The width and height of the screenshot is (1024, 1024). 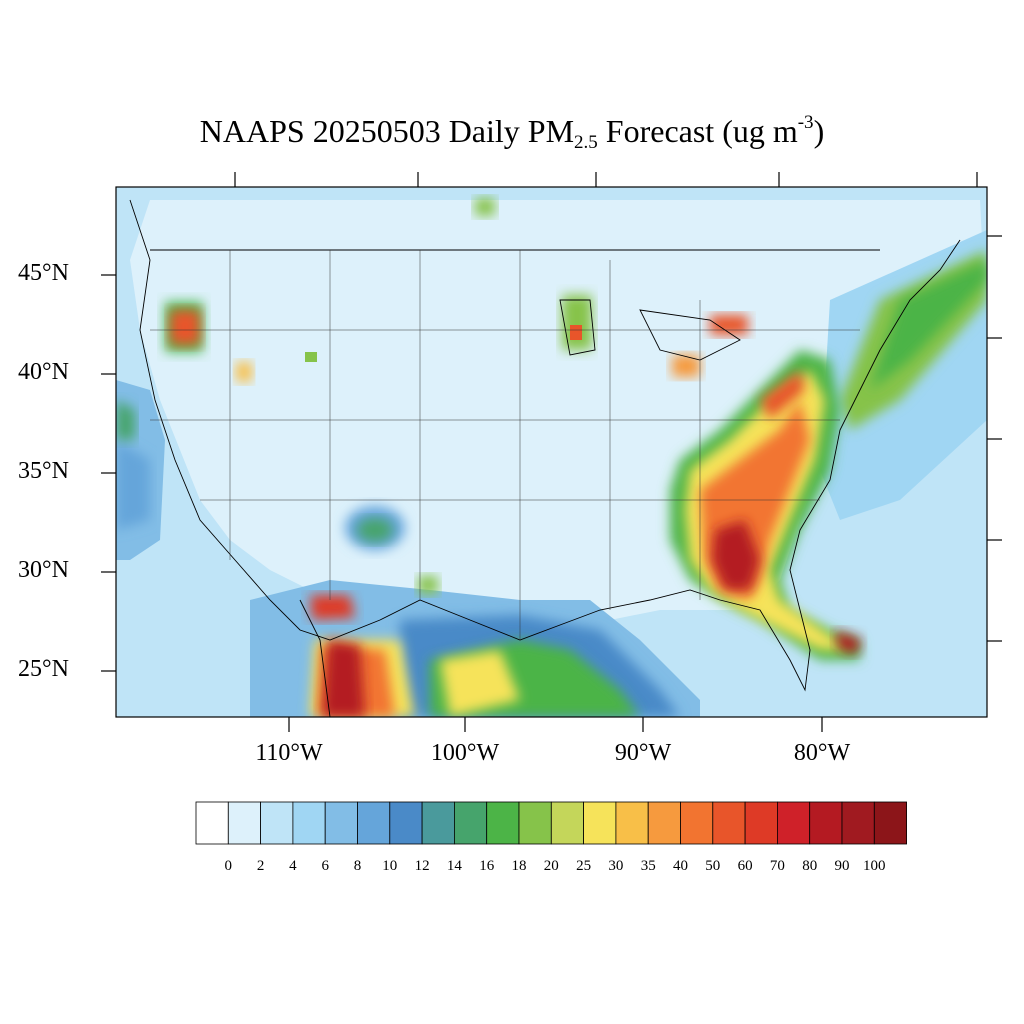 I want to click on lon-label-80w: 80°W, so click(x=822, y=753).